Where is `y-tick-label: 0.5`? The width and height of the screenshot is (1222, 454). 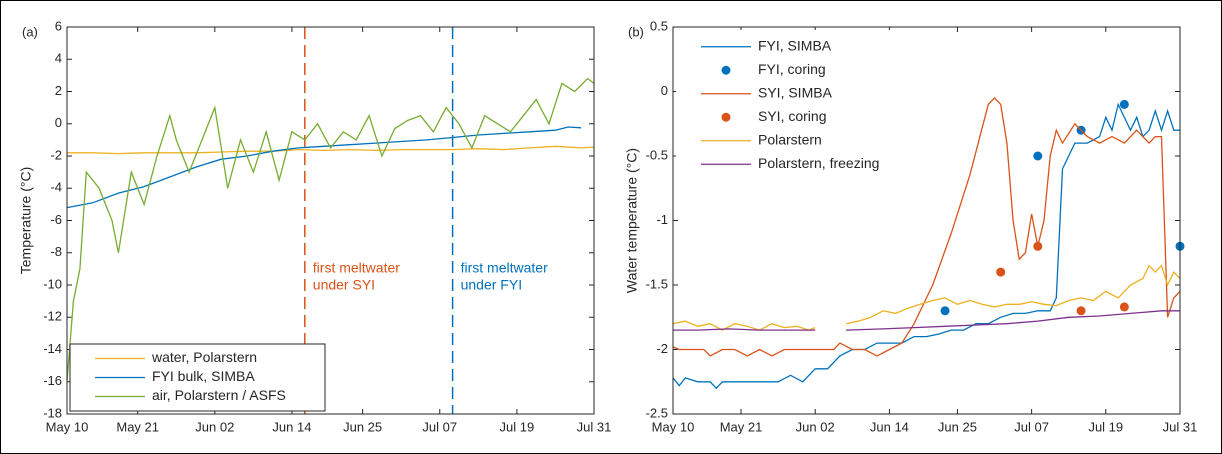
y-tick-label: 0.5 is located at coordinates (659, 25).